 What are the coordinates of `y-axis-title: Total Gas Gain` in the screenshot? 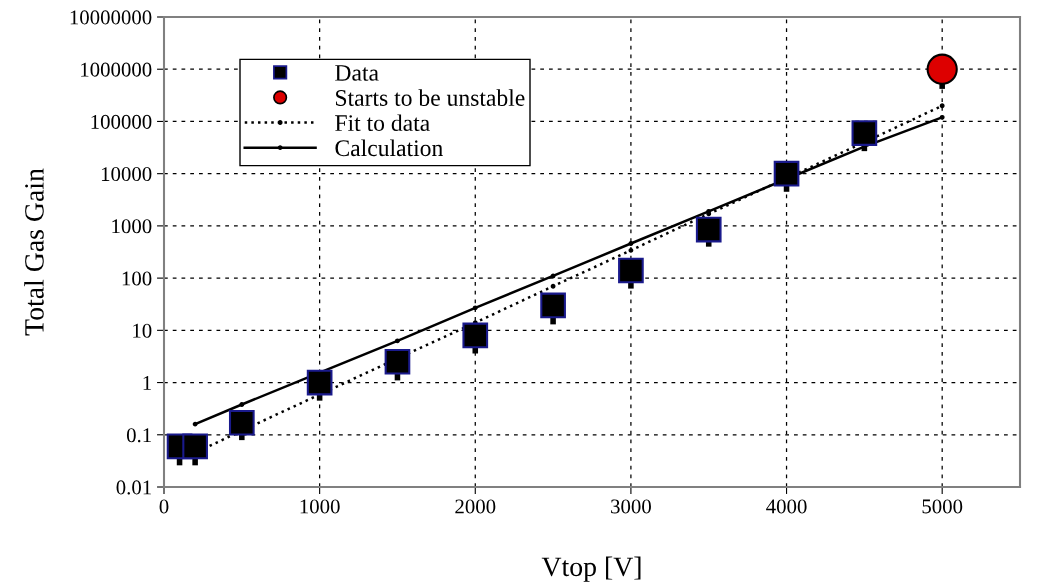 It's located at (34, 252).